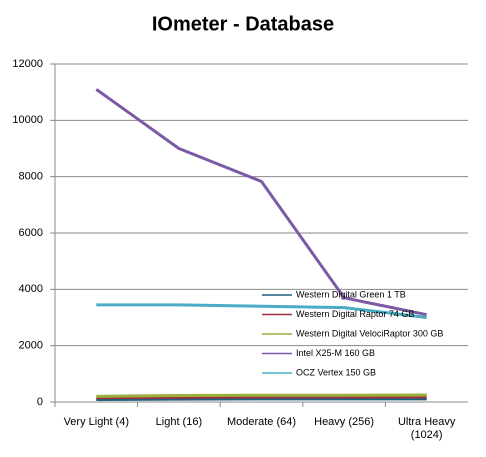 This screenshot has width=486, height=457. Describe the element at coordinates (261, 422) in the screenshot. I see `x-tick-label: Moderate (64)` at that location.